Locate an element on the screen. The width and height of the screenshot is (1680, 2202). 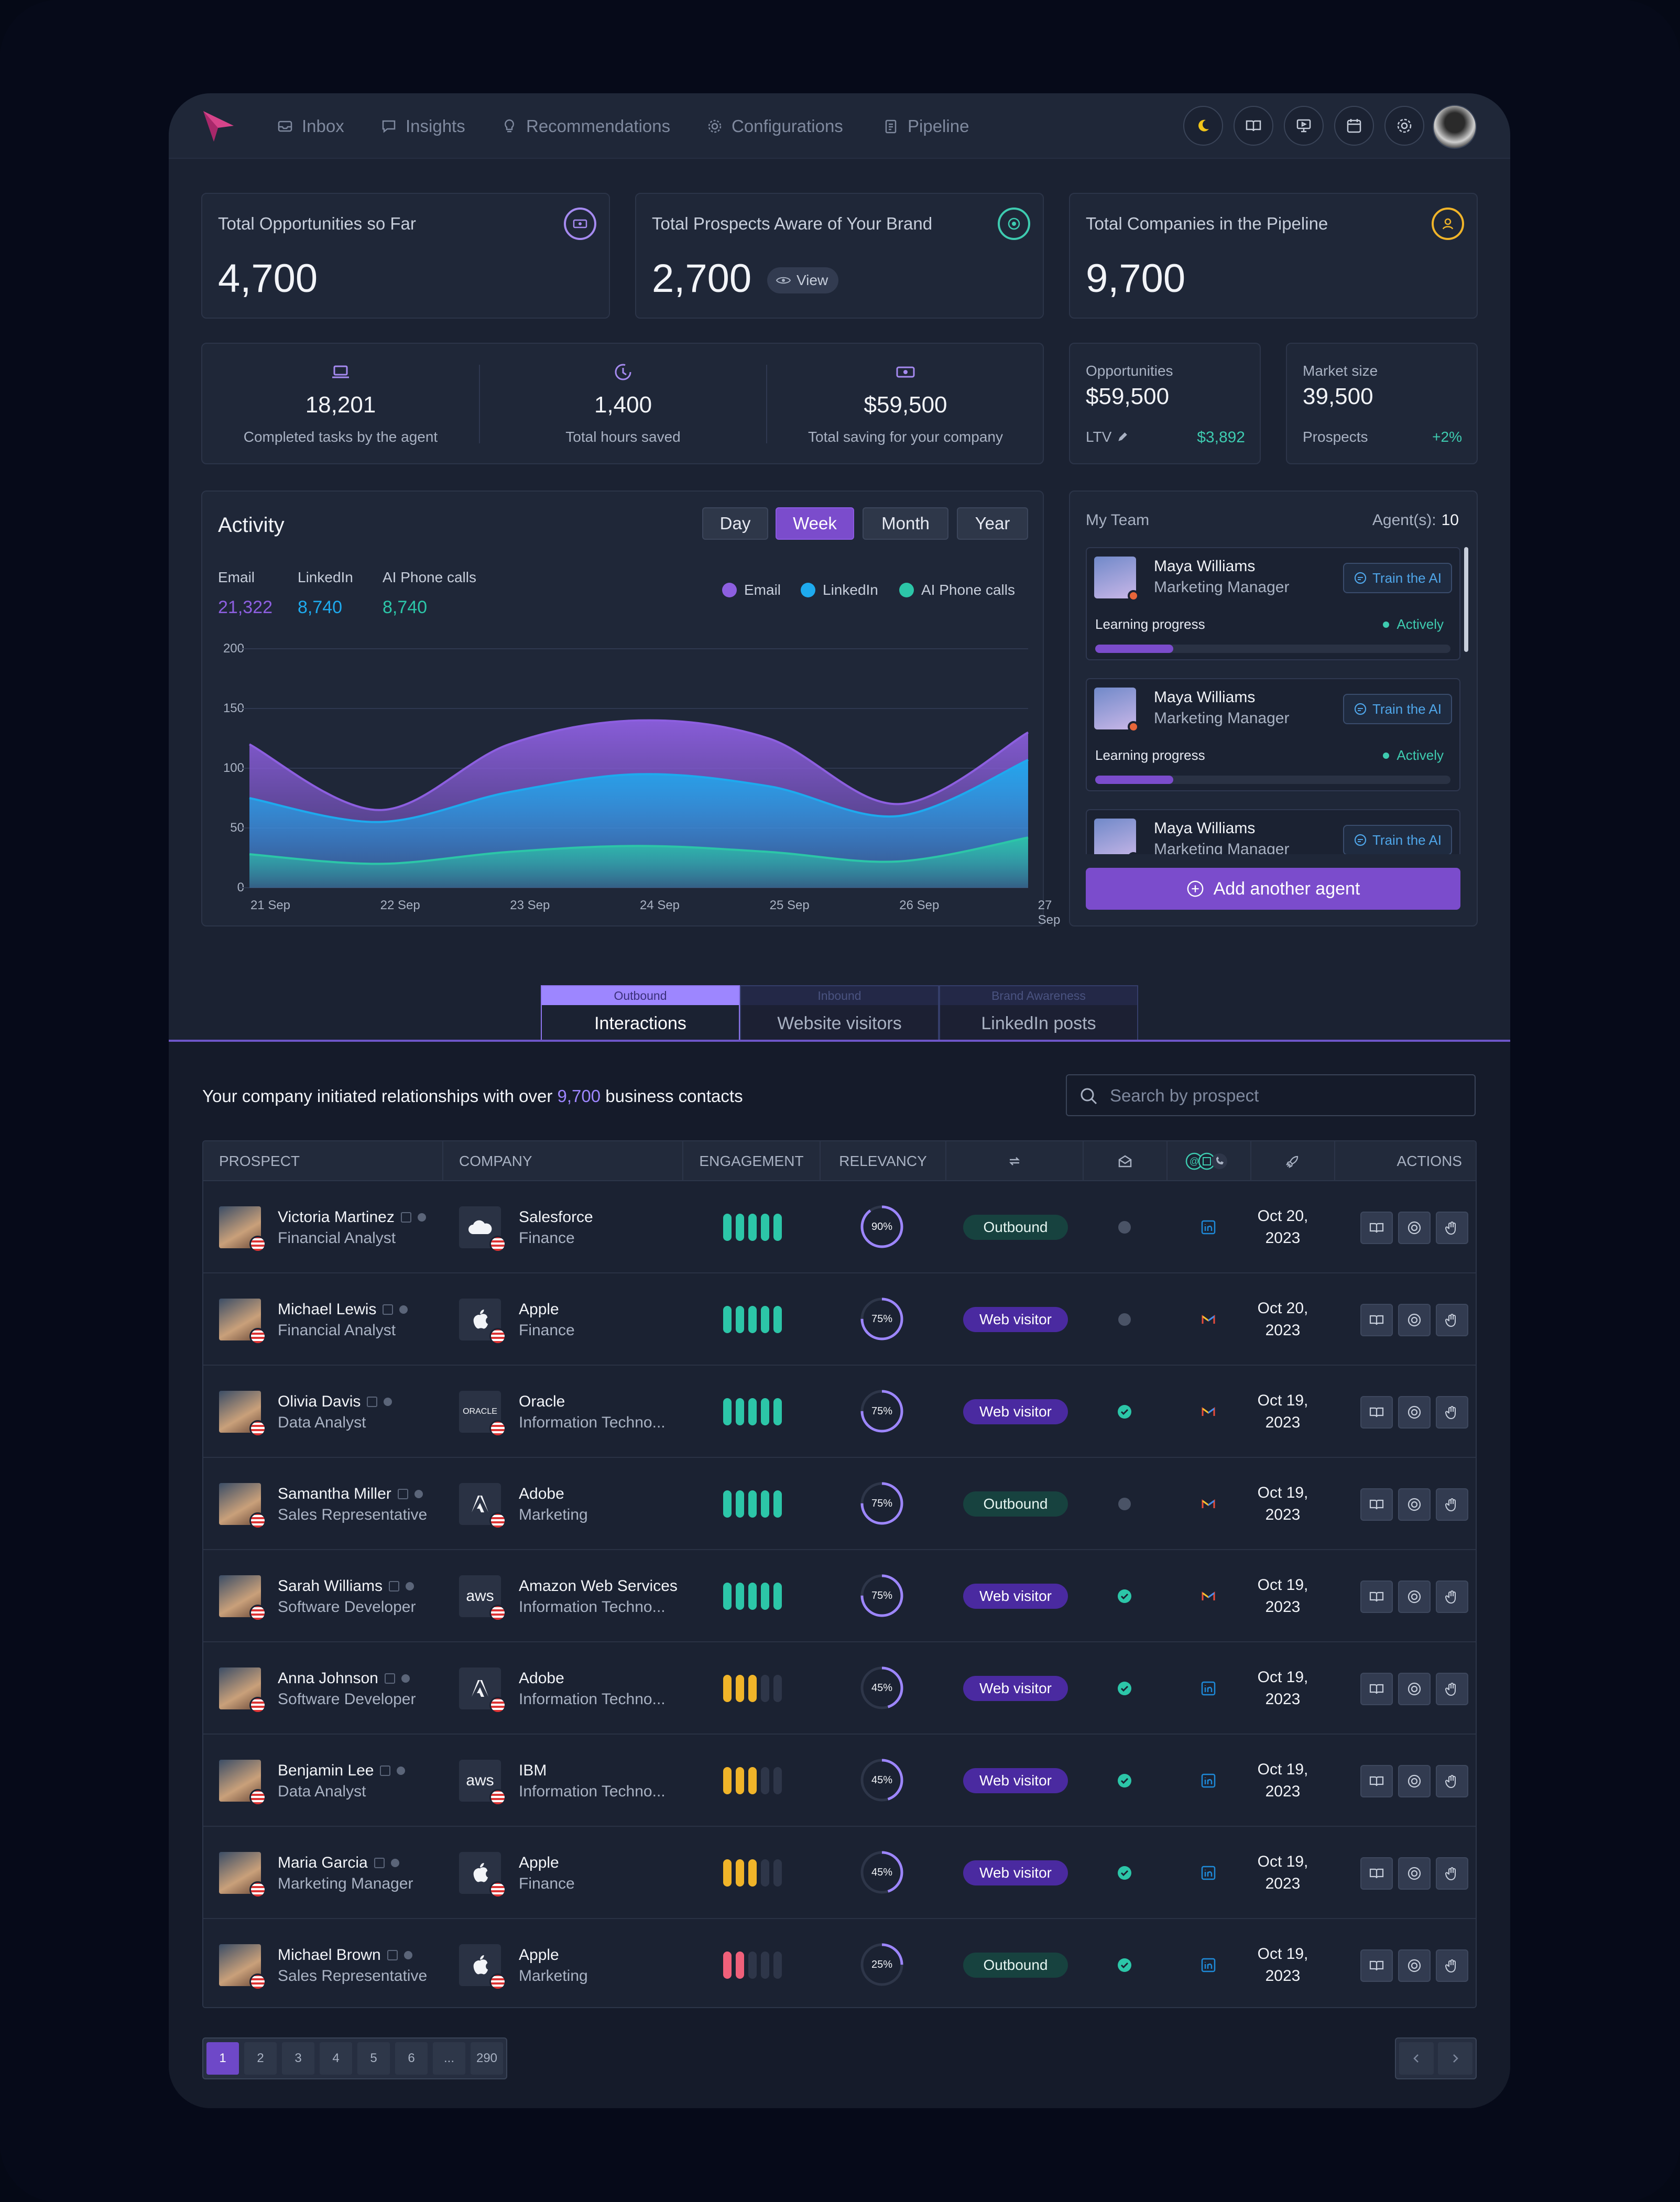
pencil-icon is located at coordinates (1123, 437).